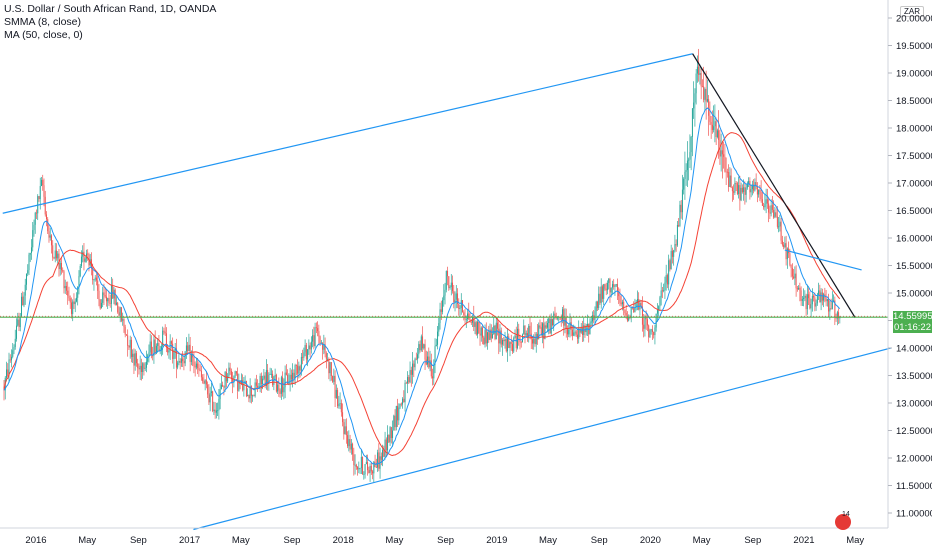 The image size is (932, 550). I want to click on ma-indicator-label: MA (50, close, 0), so click(43, 35).